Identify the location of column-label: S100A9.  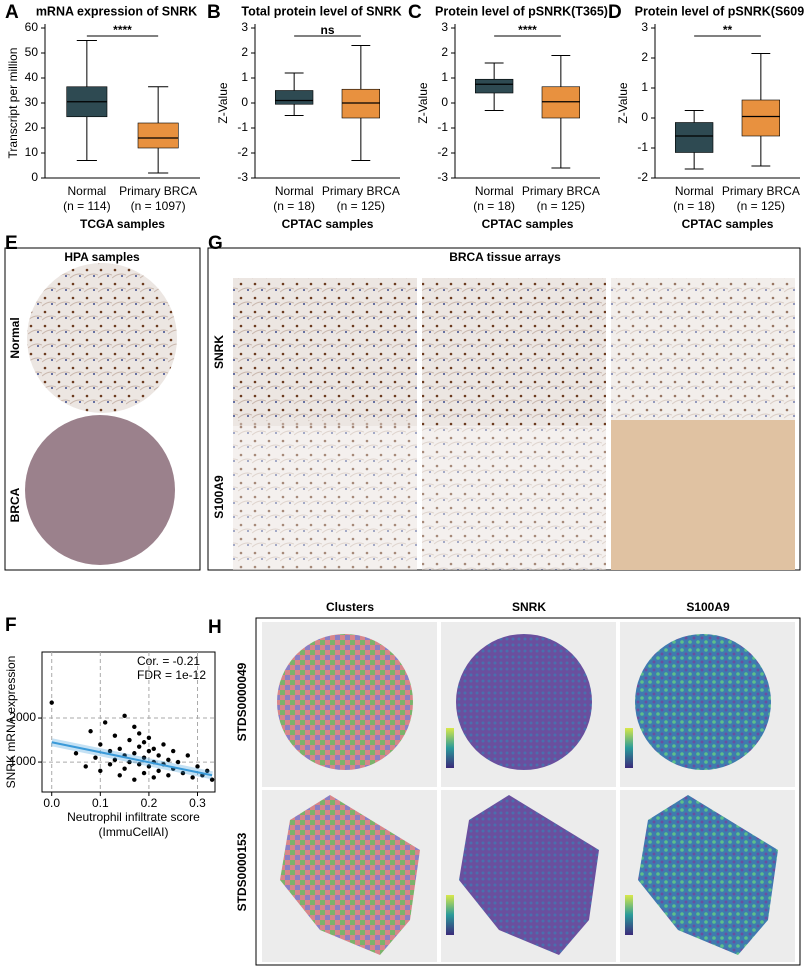
(708, 607).